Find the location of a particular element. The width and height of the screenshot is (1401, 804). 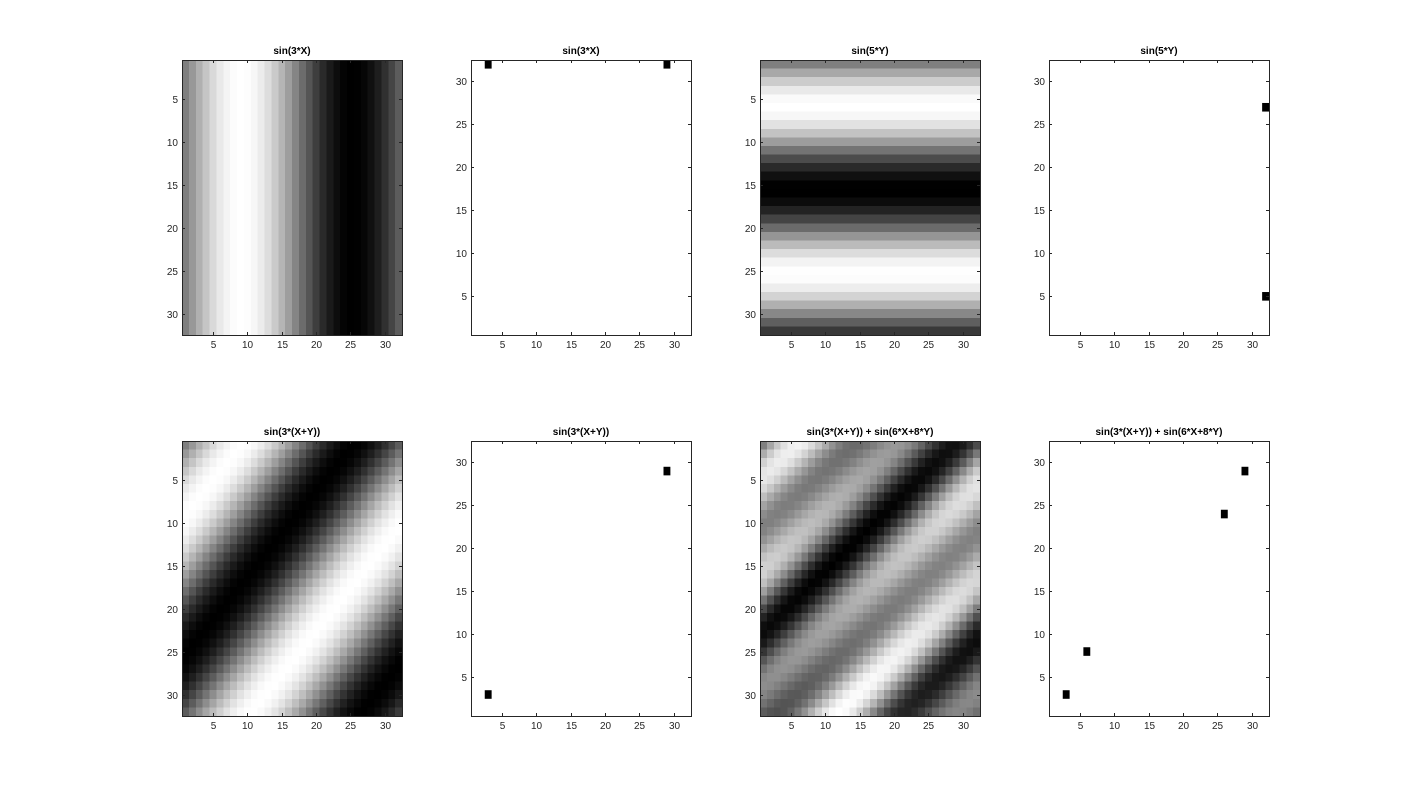

heatmap-cells is located at coordinates (292, 579).